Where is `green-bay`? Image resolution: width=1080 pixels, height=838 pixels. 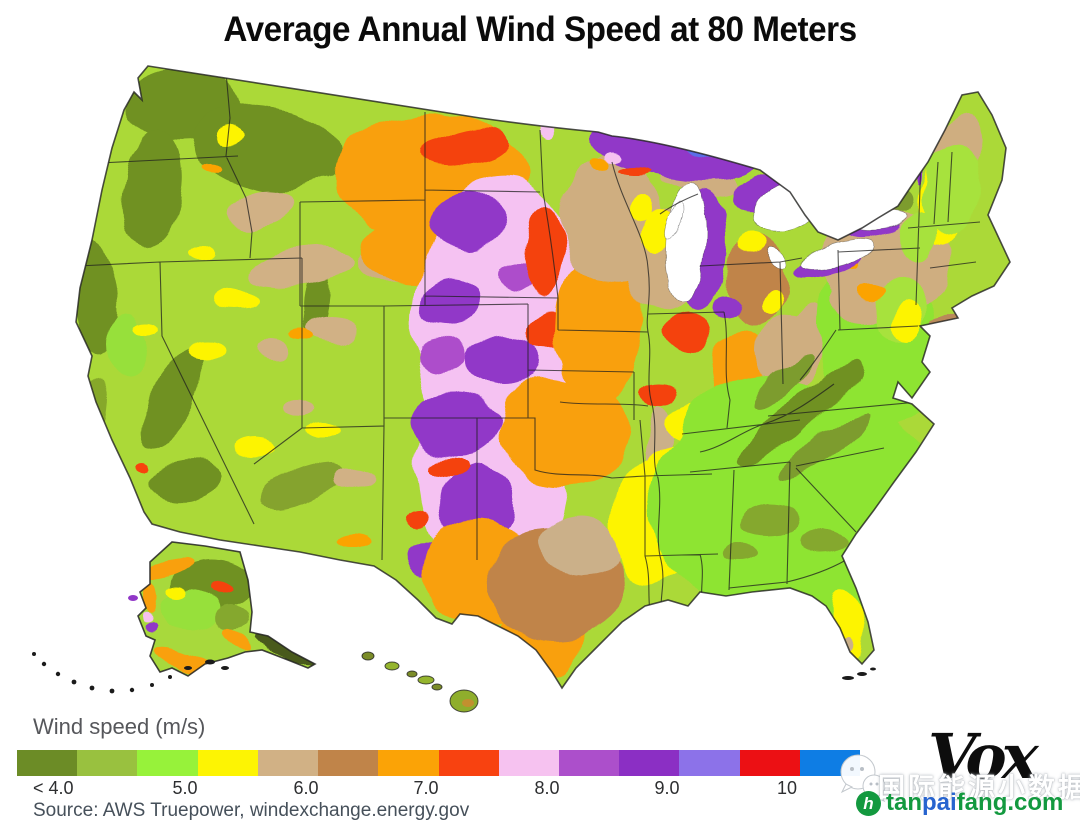 green-bay is located at coordinates (674, 222).